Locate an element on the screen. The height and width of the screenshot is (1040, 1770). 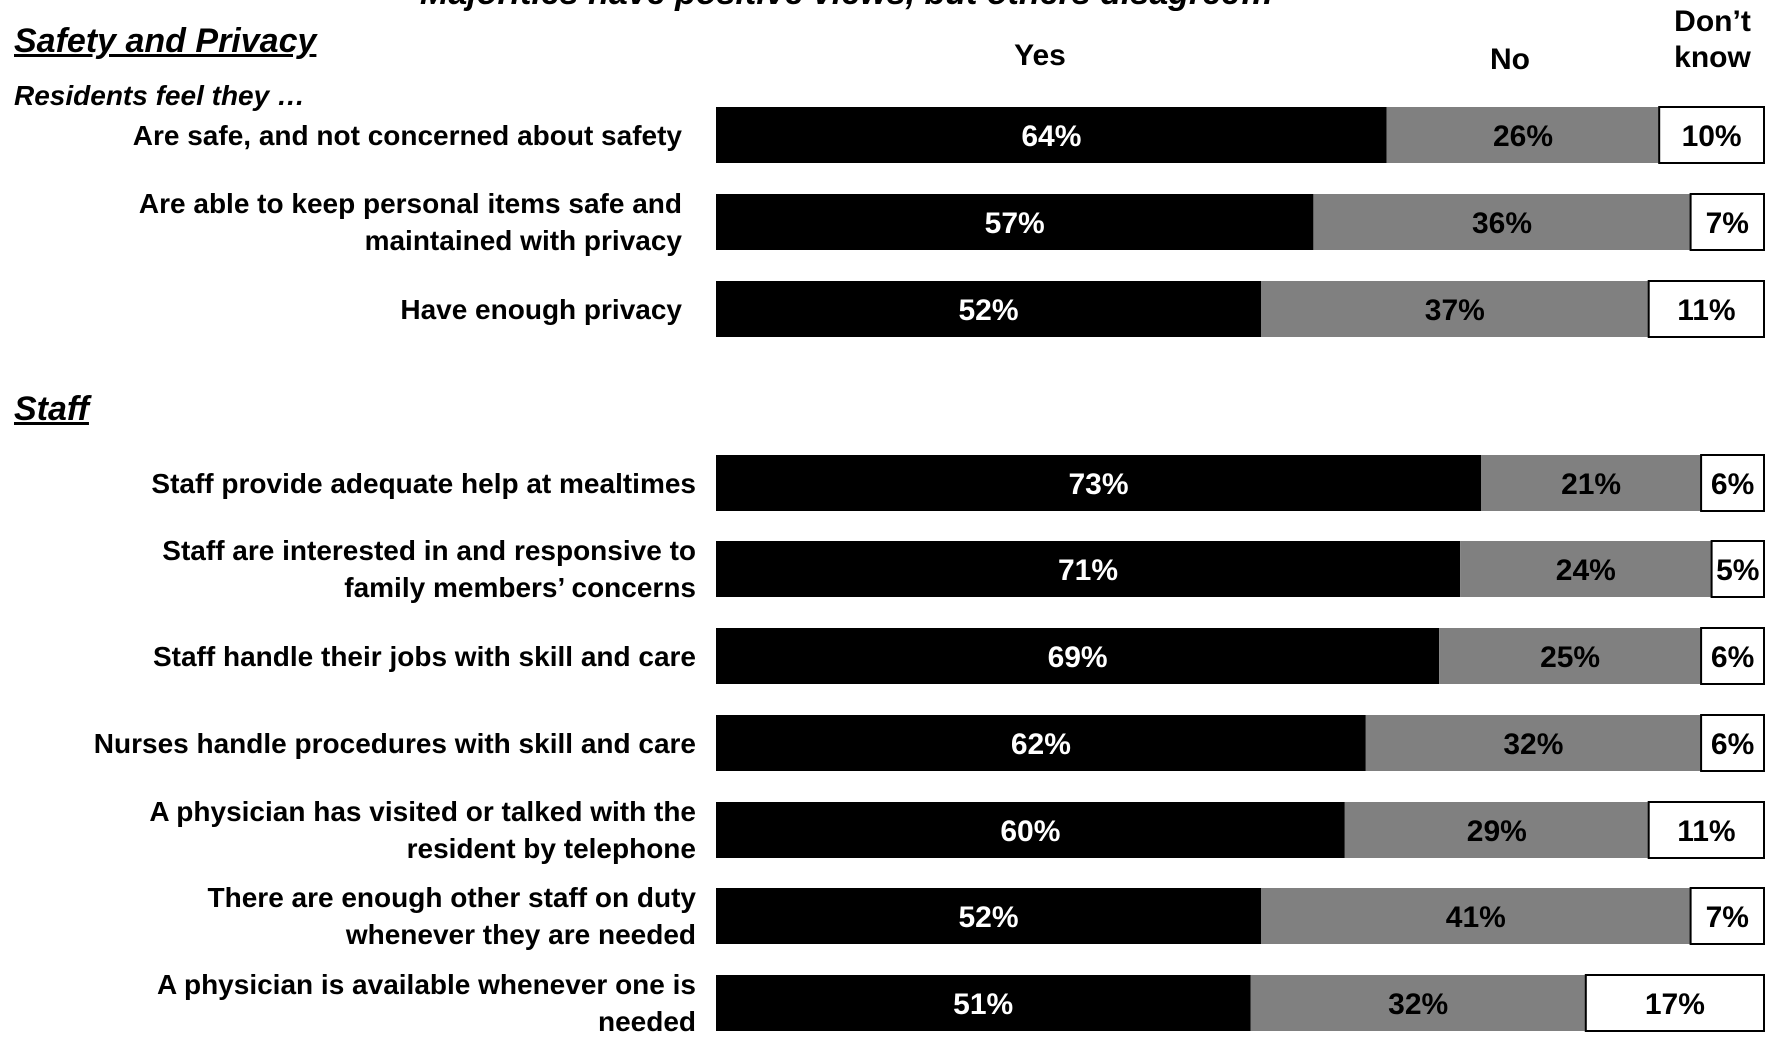
data-label-no: 41% is located at coordinates (1476, 917).